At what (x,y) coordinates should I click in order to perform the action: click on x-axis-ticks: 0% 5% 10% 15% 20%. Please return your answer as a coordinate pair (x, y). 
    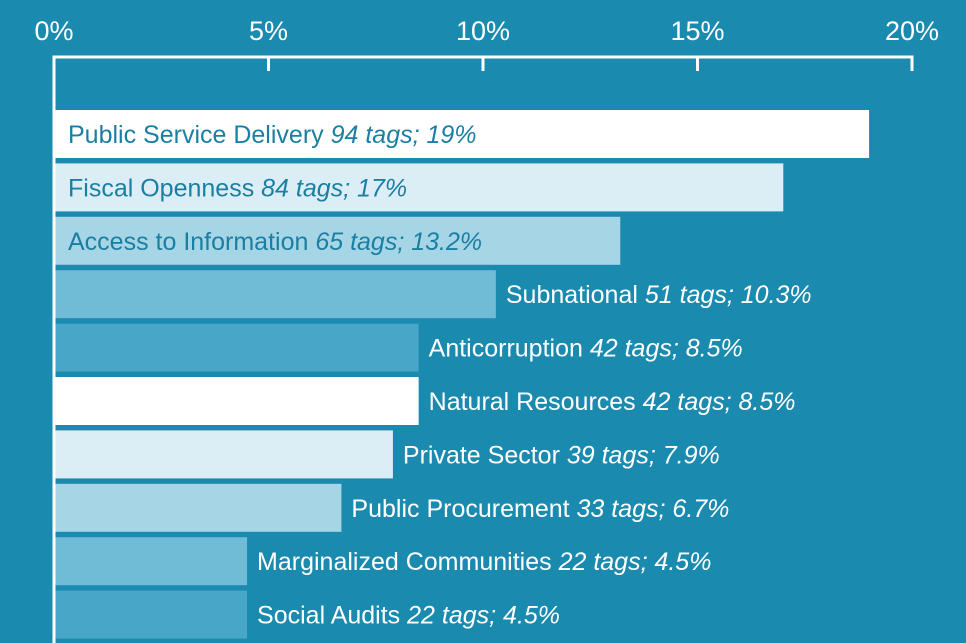
    Looking at the image, I should click on (486, 43).